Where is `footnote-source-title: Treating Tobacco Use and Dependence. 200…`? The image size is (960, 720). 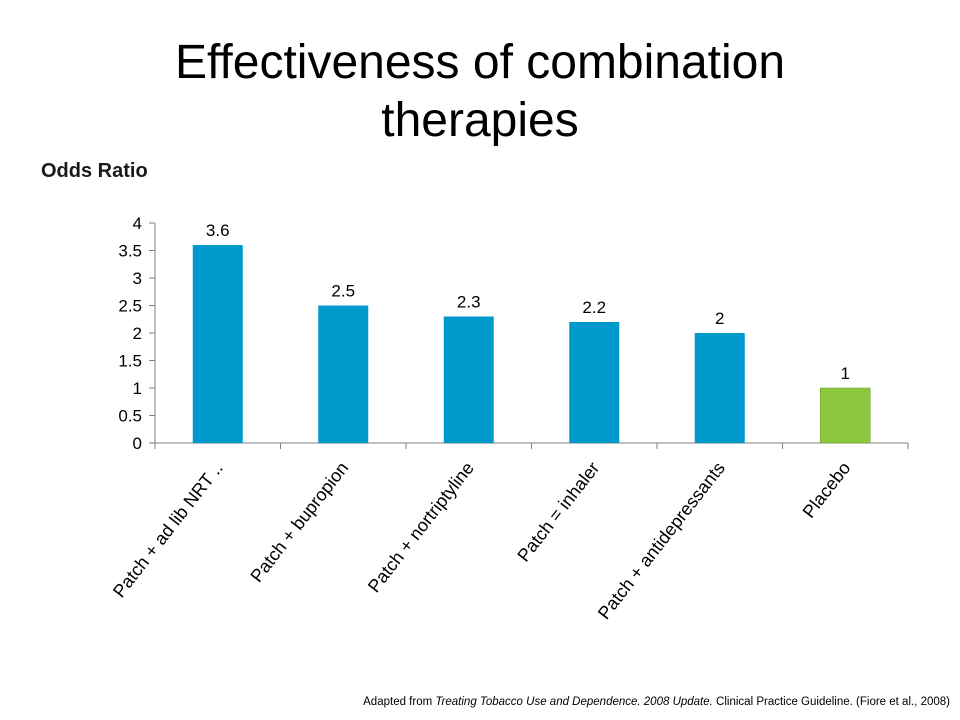
footnote-source-title: Treating Tobacco Use and Dependence. 200… is located at coordinates (574, 702).